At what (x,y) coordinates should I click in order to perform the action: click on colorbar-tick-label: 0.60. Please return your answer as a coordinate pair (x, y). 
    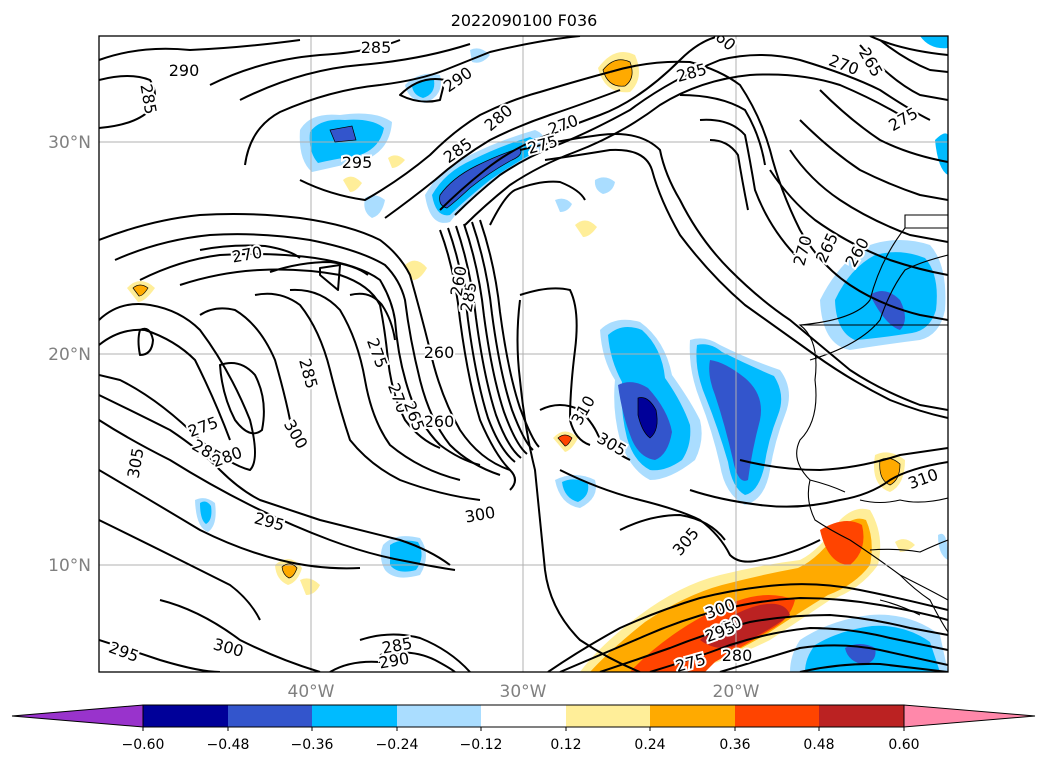
    Looking at the image, I should click on (903, 745).